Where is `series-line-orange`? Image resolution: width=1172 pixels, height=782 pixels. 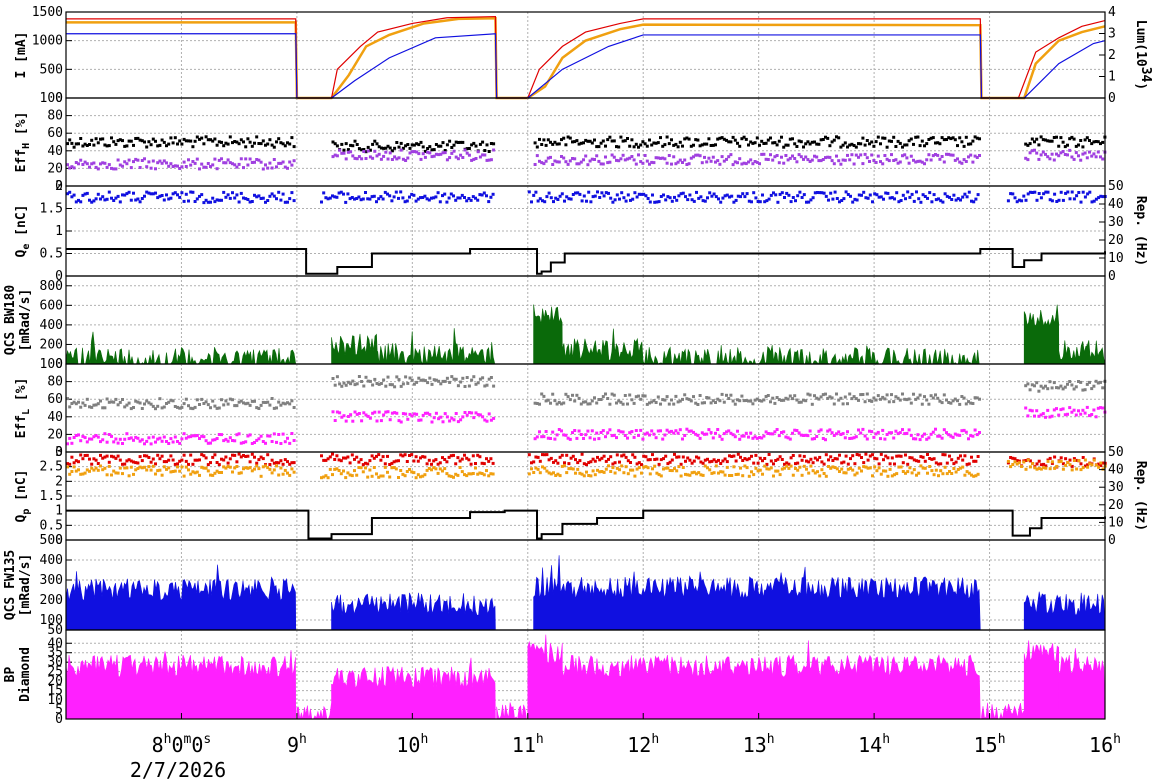
series-line-orange is located at coordinates (586, 58).